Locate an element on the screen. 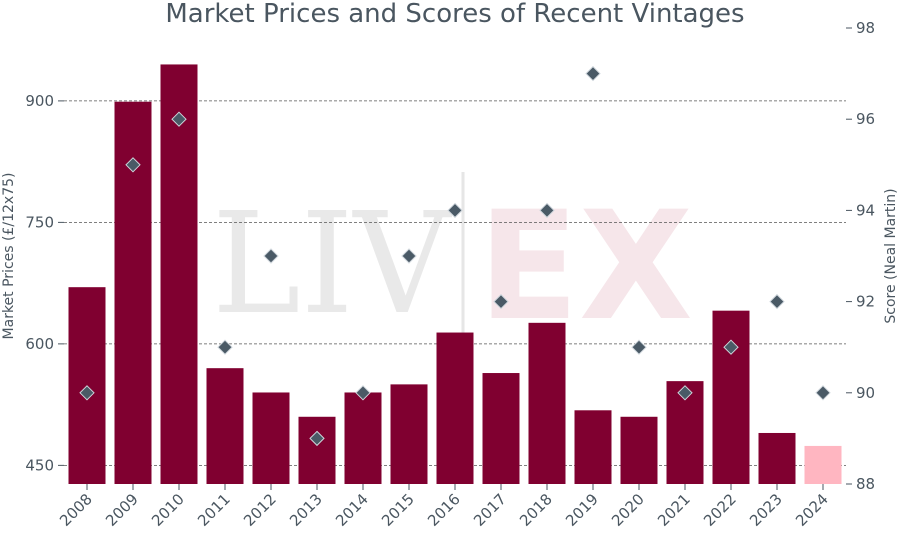  x-tick-label: 2020 is located at coordinates (628, 510).